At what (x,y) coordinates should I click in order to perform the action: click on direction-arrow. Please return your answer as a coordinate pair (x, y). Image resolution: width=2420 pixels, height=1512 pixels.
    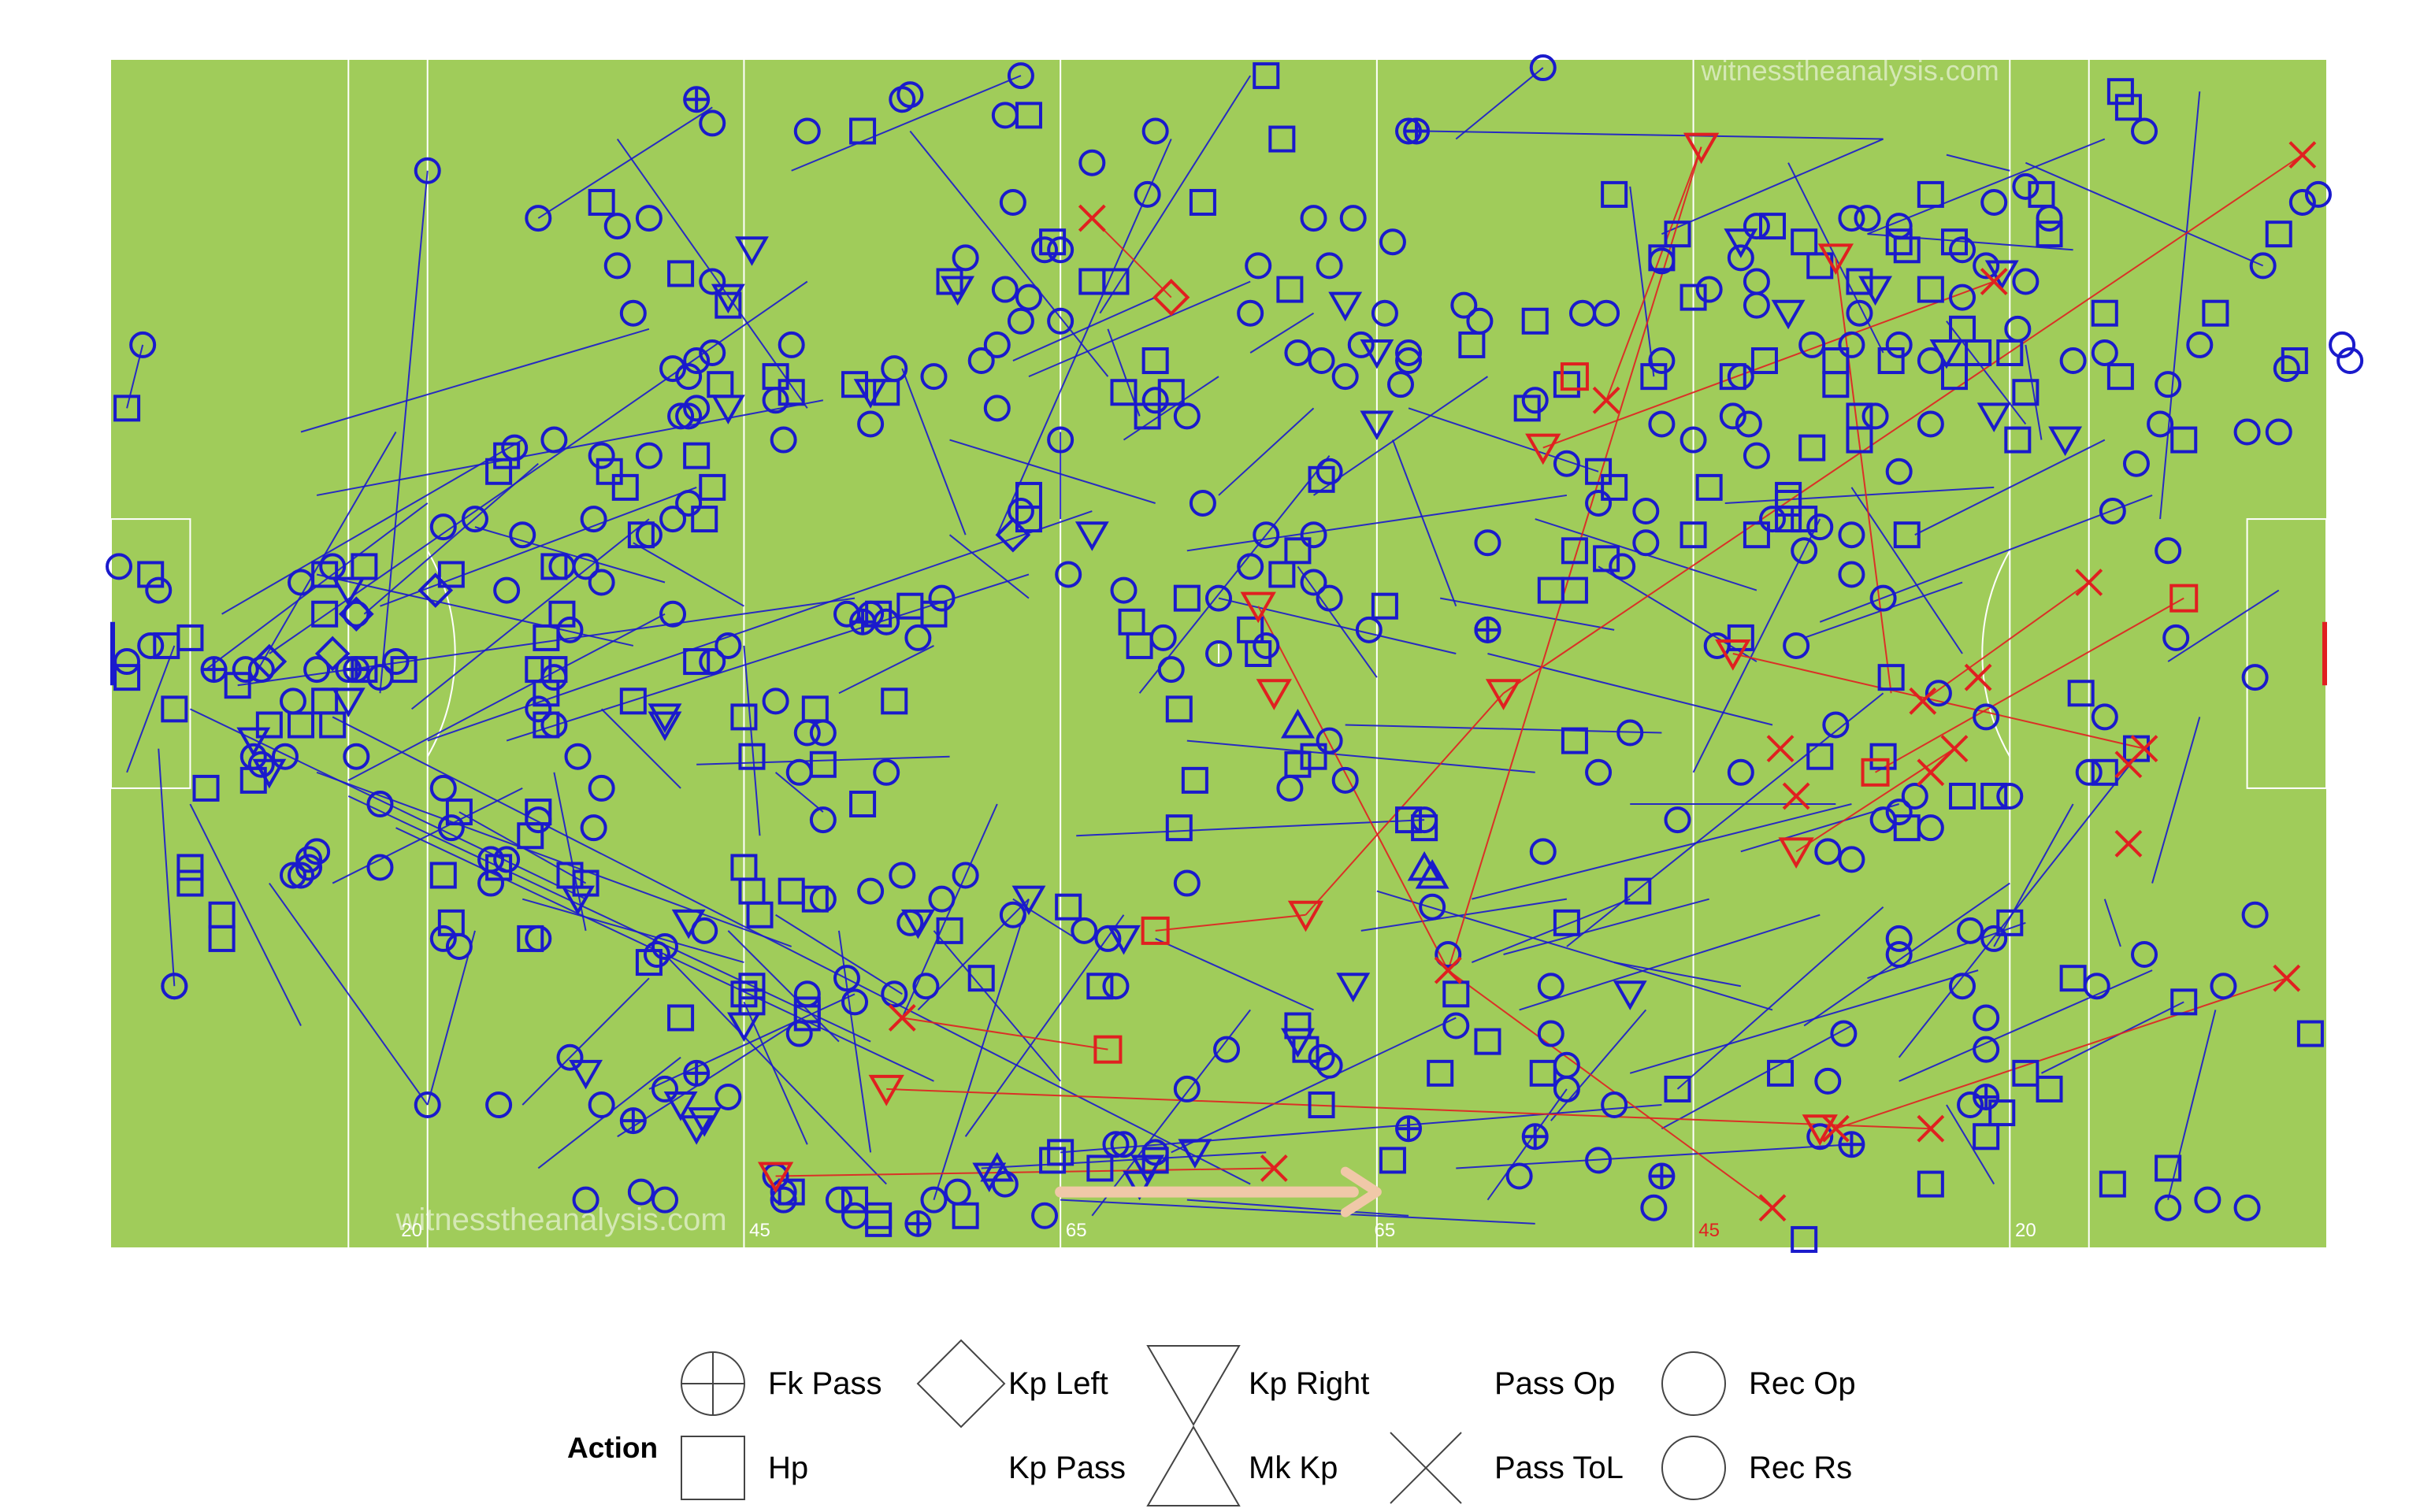
    Looking at the image, I should click on (1218, 1191).